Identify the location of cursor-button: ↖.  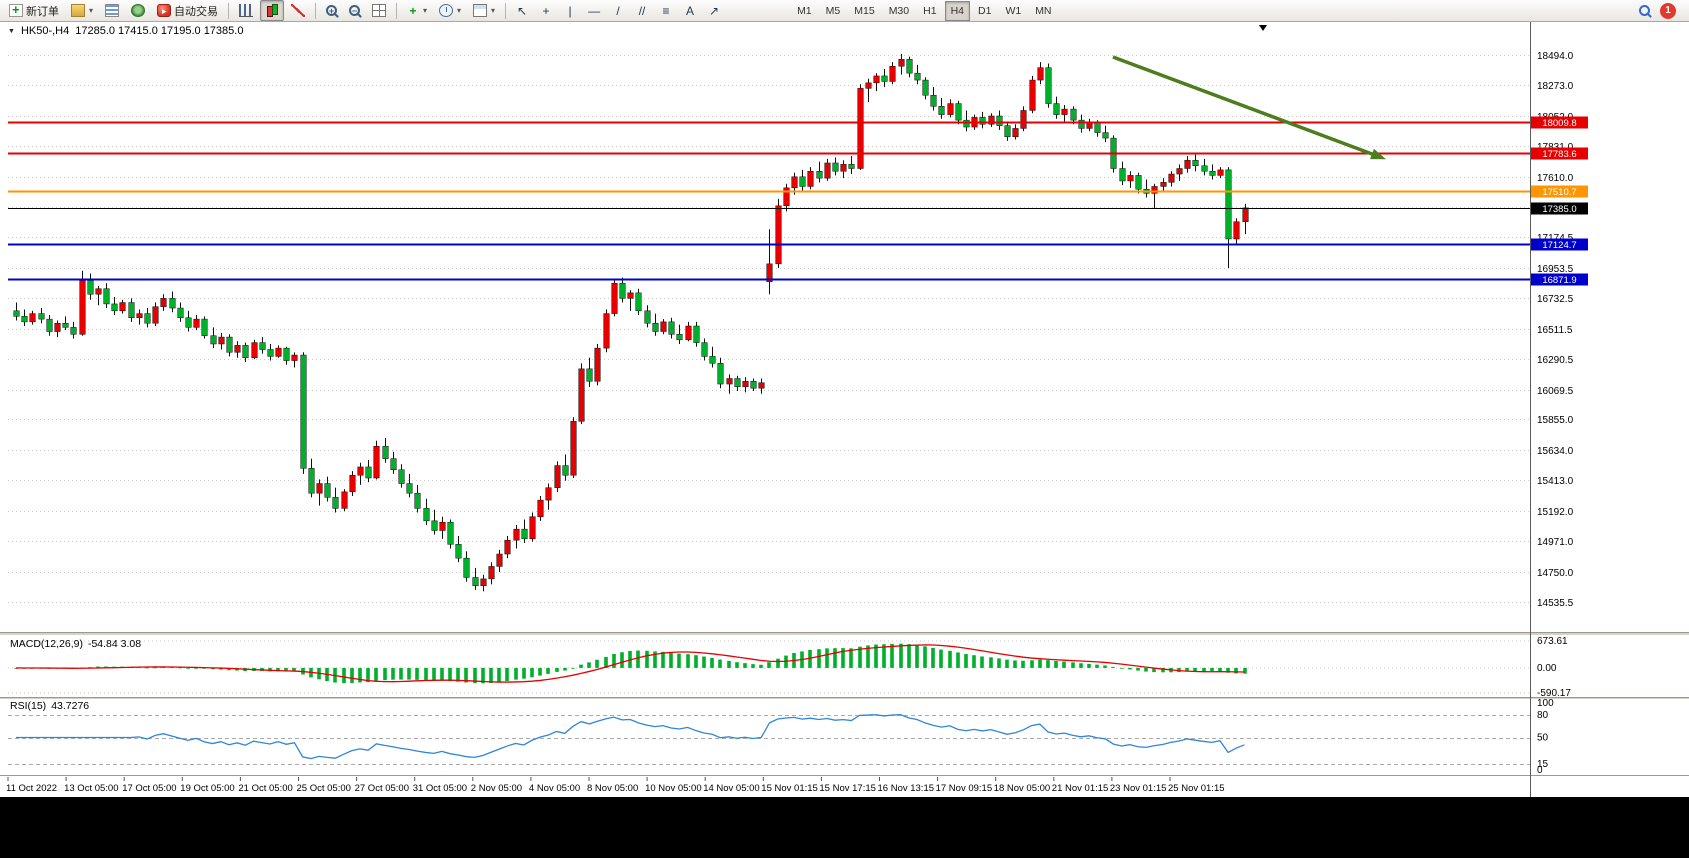
(522, 10).